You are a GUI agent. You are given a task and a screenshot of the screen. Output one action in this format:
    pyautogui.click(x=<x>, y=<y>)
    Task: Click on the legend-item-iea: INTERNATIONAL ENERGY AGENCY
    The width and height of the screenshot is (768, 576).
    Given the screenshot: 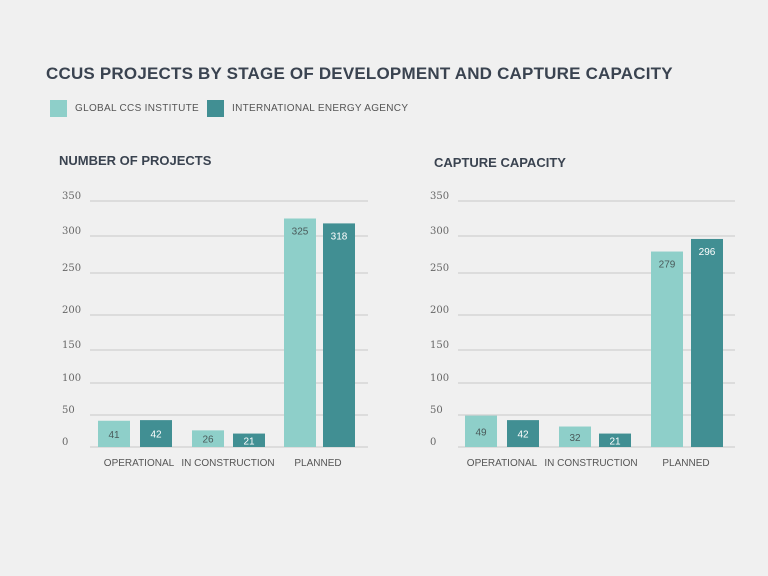 What is the action you would take?
    pyautogui.click(x=307, y=108)
    